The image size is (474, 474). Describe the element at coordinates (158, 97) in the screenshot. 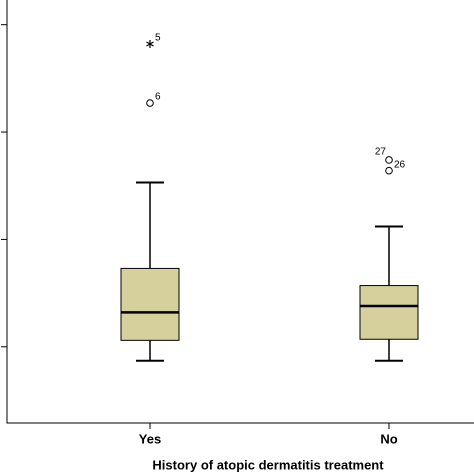

I see `outlier-label: 6` at that location.